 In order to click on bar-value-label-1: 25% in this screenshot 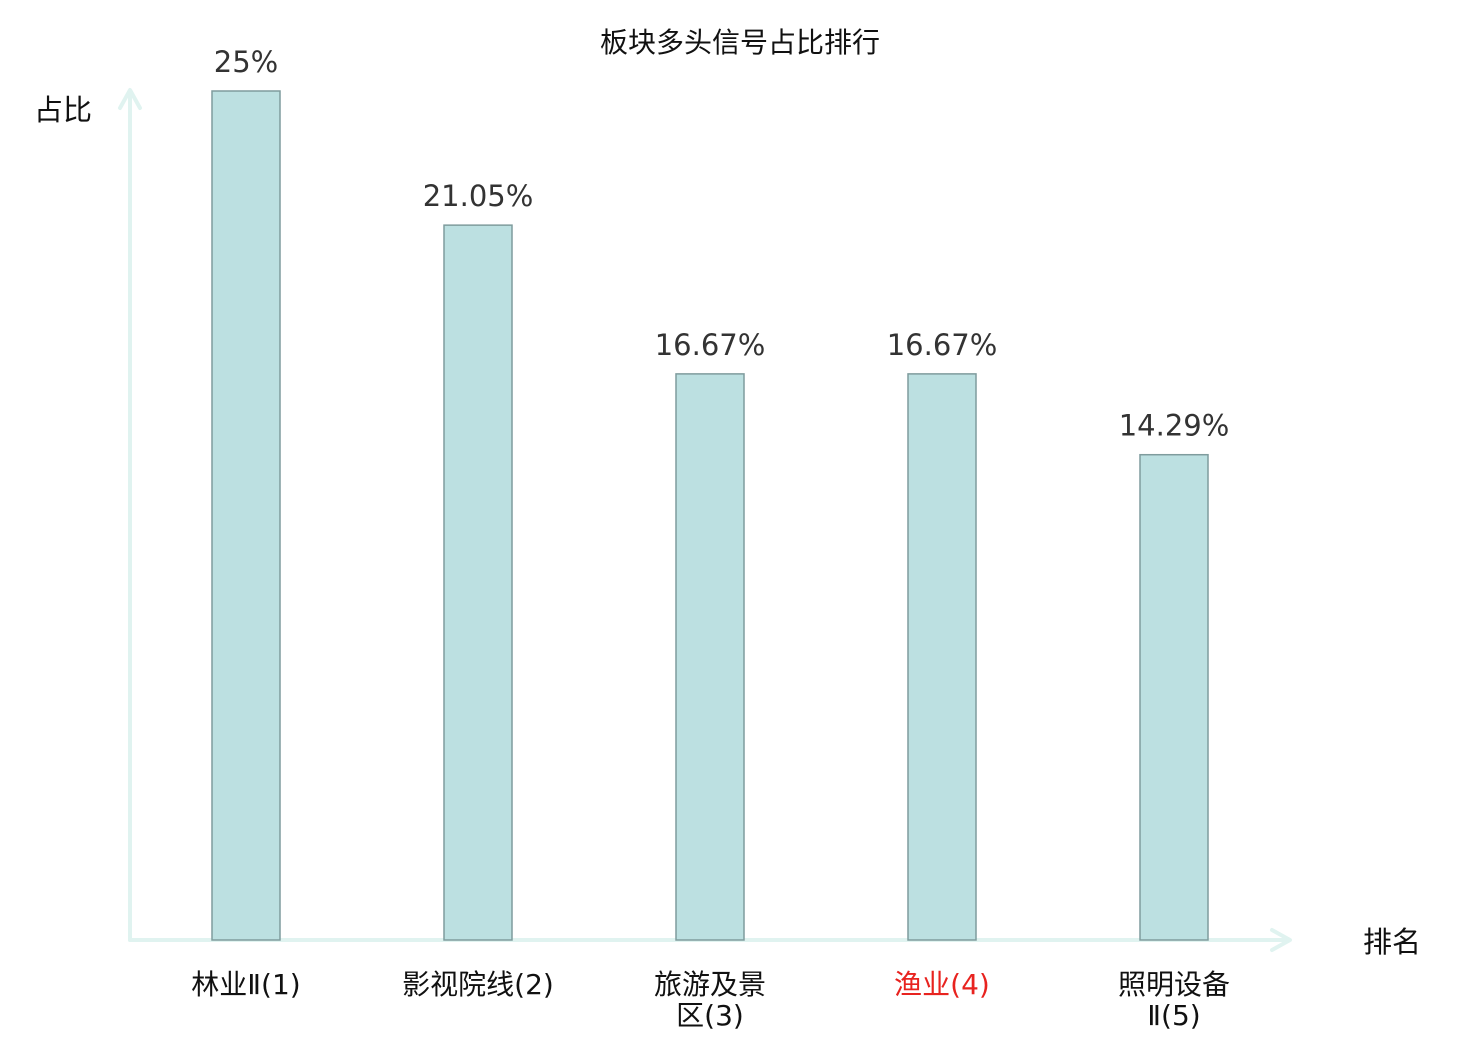, I will do `click(246, 62)`.